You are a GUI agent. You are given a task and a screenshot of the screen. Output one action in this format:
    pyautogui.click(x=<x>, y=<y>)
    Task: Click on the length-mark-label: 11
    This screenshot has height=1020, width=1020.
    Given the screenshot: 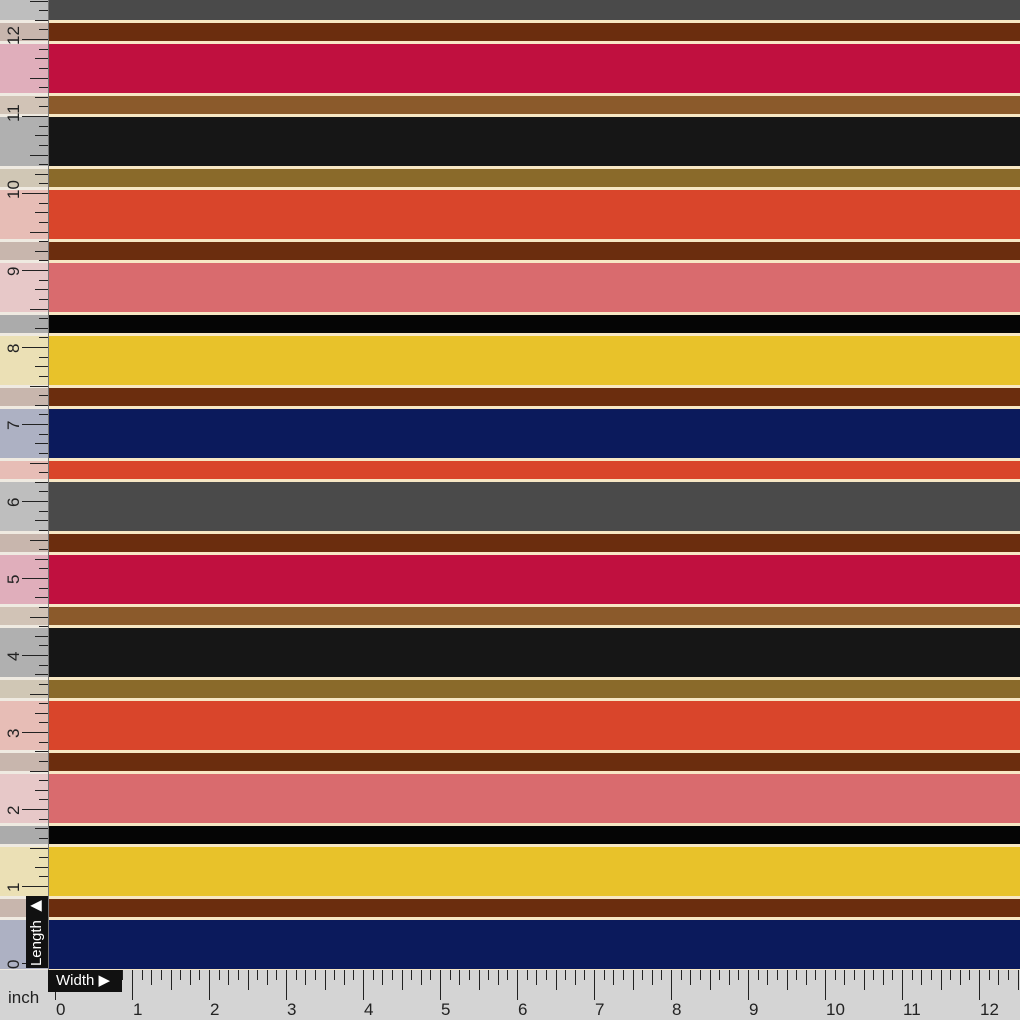 What is the action you would take?
    pyautogui.click(x=13, y=113)
    